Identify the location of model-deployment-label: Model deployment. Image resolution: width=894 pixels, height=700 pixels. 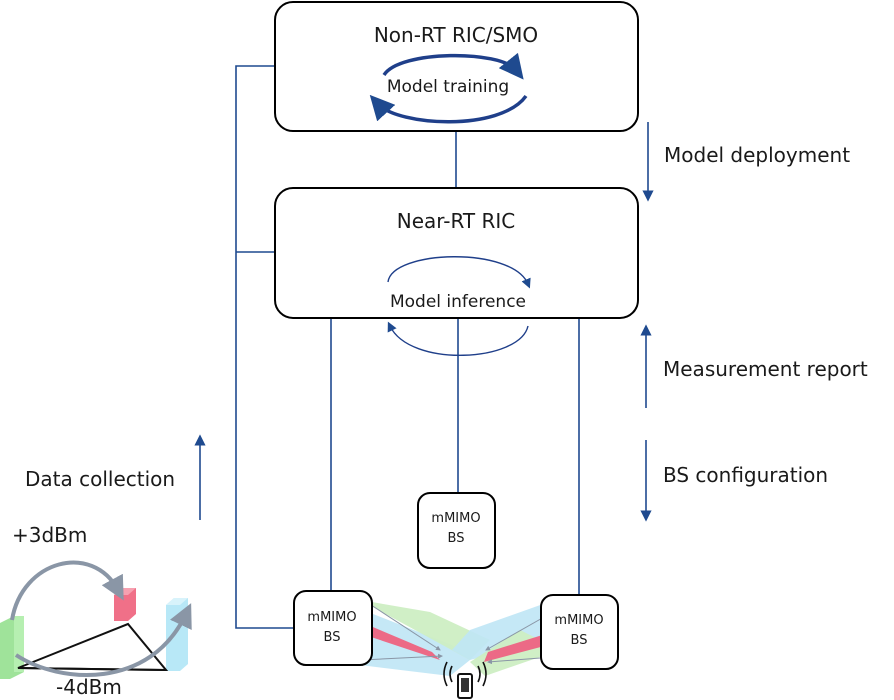
(757, 155).